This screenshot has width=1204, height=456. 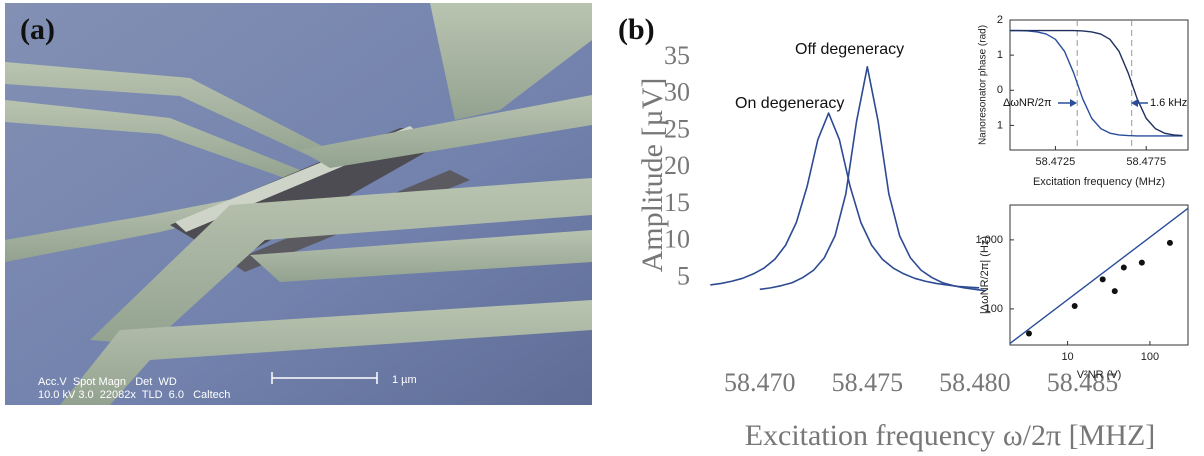 I want to click on info-line: 10.0 kV 3.0 22082x TLD 6.0 Caltech, so click(x=134, y=395).